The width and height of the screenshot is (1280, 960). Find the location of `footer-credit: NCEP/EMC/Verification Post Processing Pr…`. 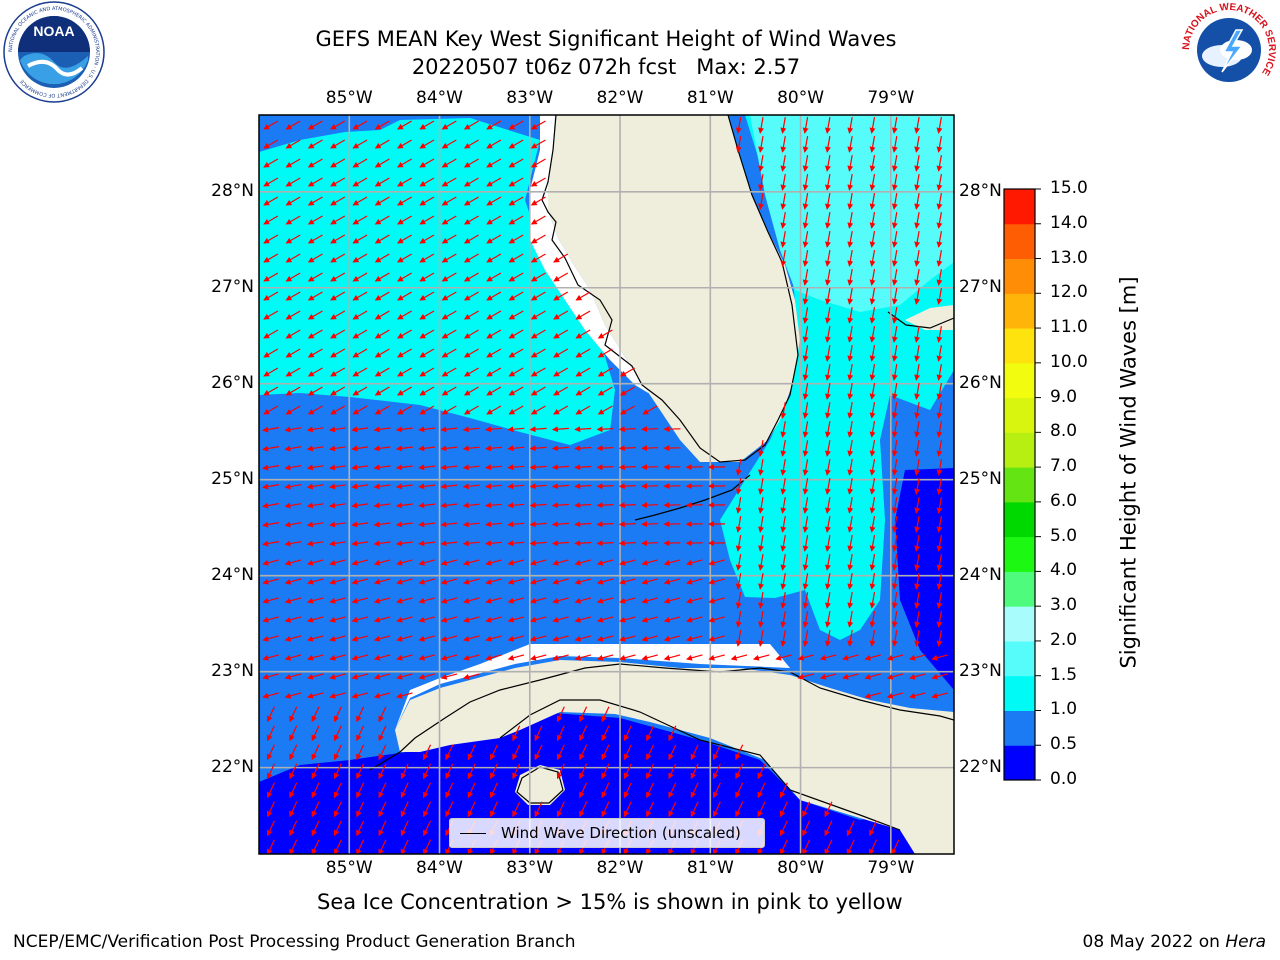

footer-credit: NCEP/EMC/Verification Post Processing Pr… is located at coordinates (294, 942).